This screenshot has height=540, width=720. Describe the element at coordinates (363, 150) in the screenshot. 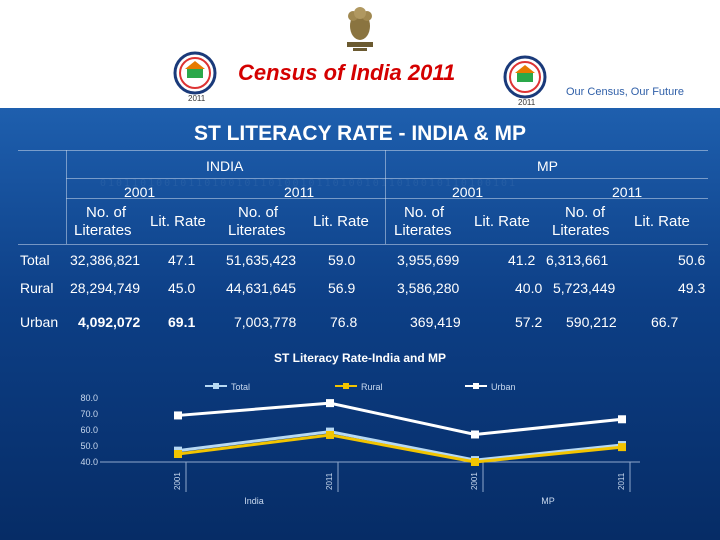

I see `table-border-top` at that location.